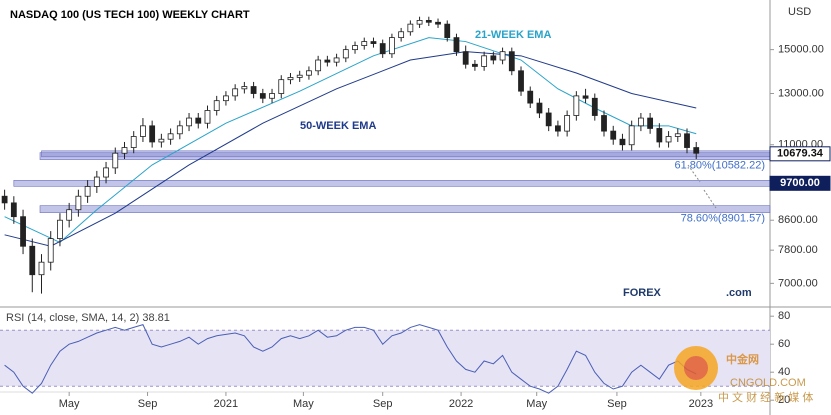 This screenshot has height=415, width=831. What do you see at coordinates (88, 318) in the screenshot?
I see `rsi-title: RSI (14, close, SMA, 14, 2) 38.81` at bounding box center [88, 318].